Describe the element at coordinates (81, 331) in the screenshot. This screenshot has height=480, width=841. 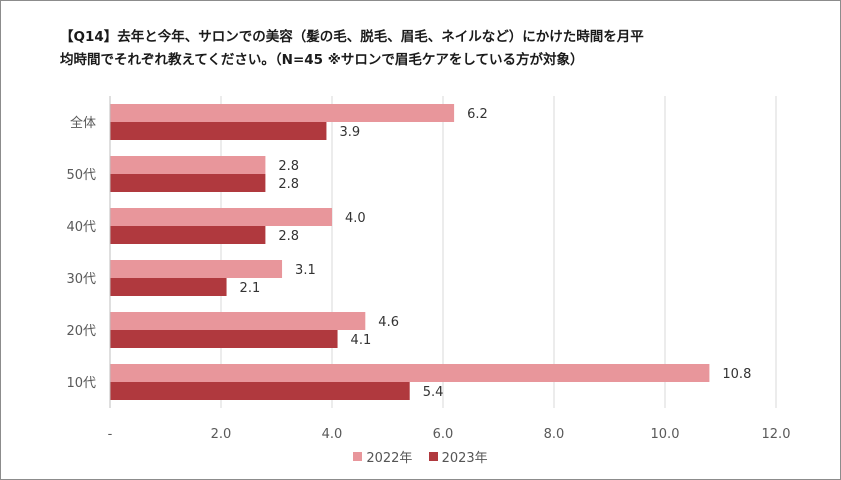
I see `category-label-5: 20代` at that location.